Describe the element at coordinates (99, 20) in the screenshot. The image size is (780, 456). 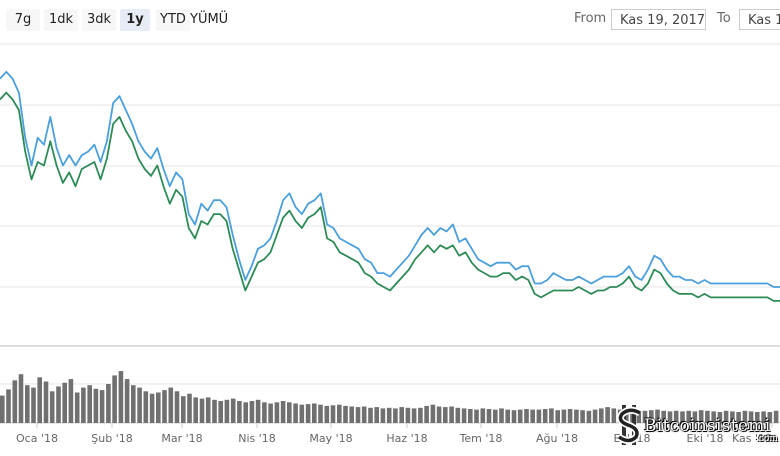
I see `range-button-3dk: 3dk` at that location.